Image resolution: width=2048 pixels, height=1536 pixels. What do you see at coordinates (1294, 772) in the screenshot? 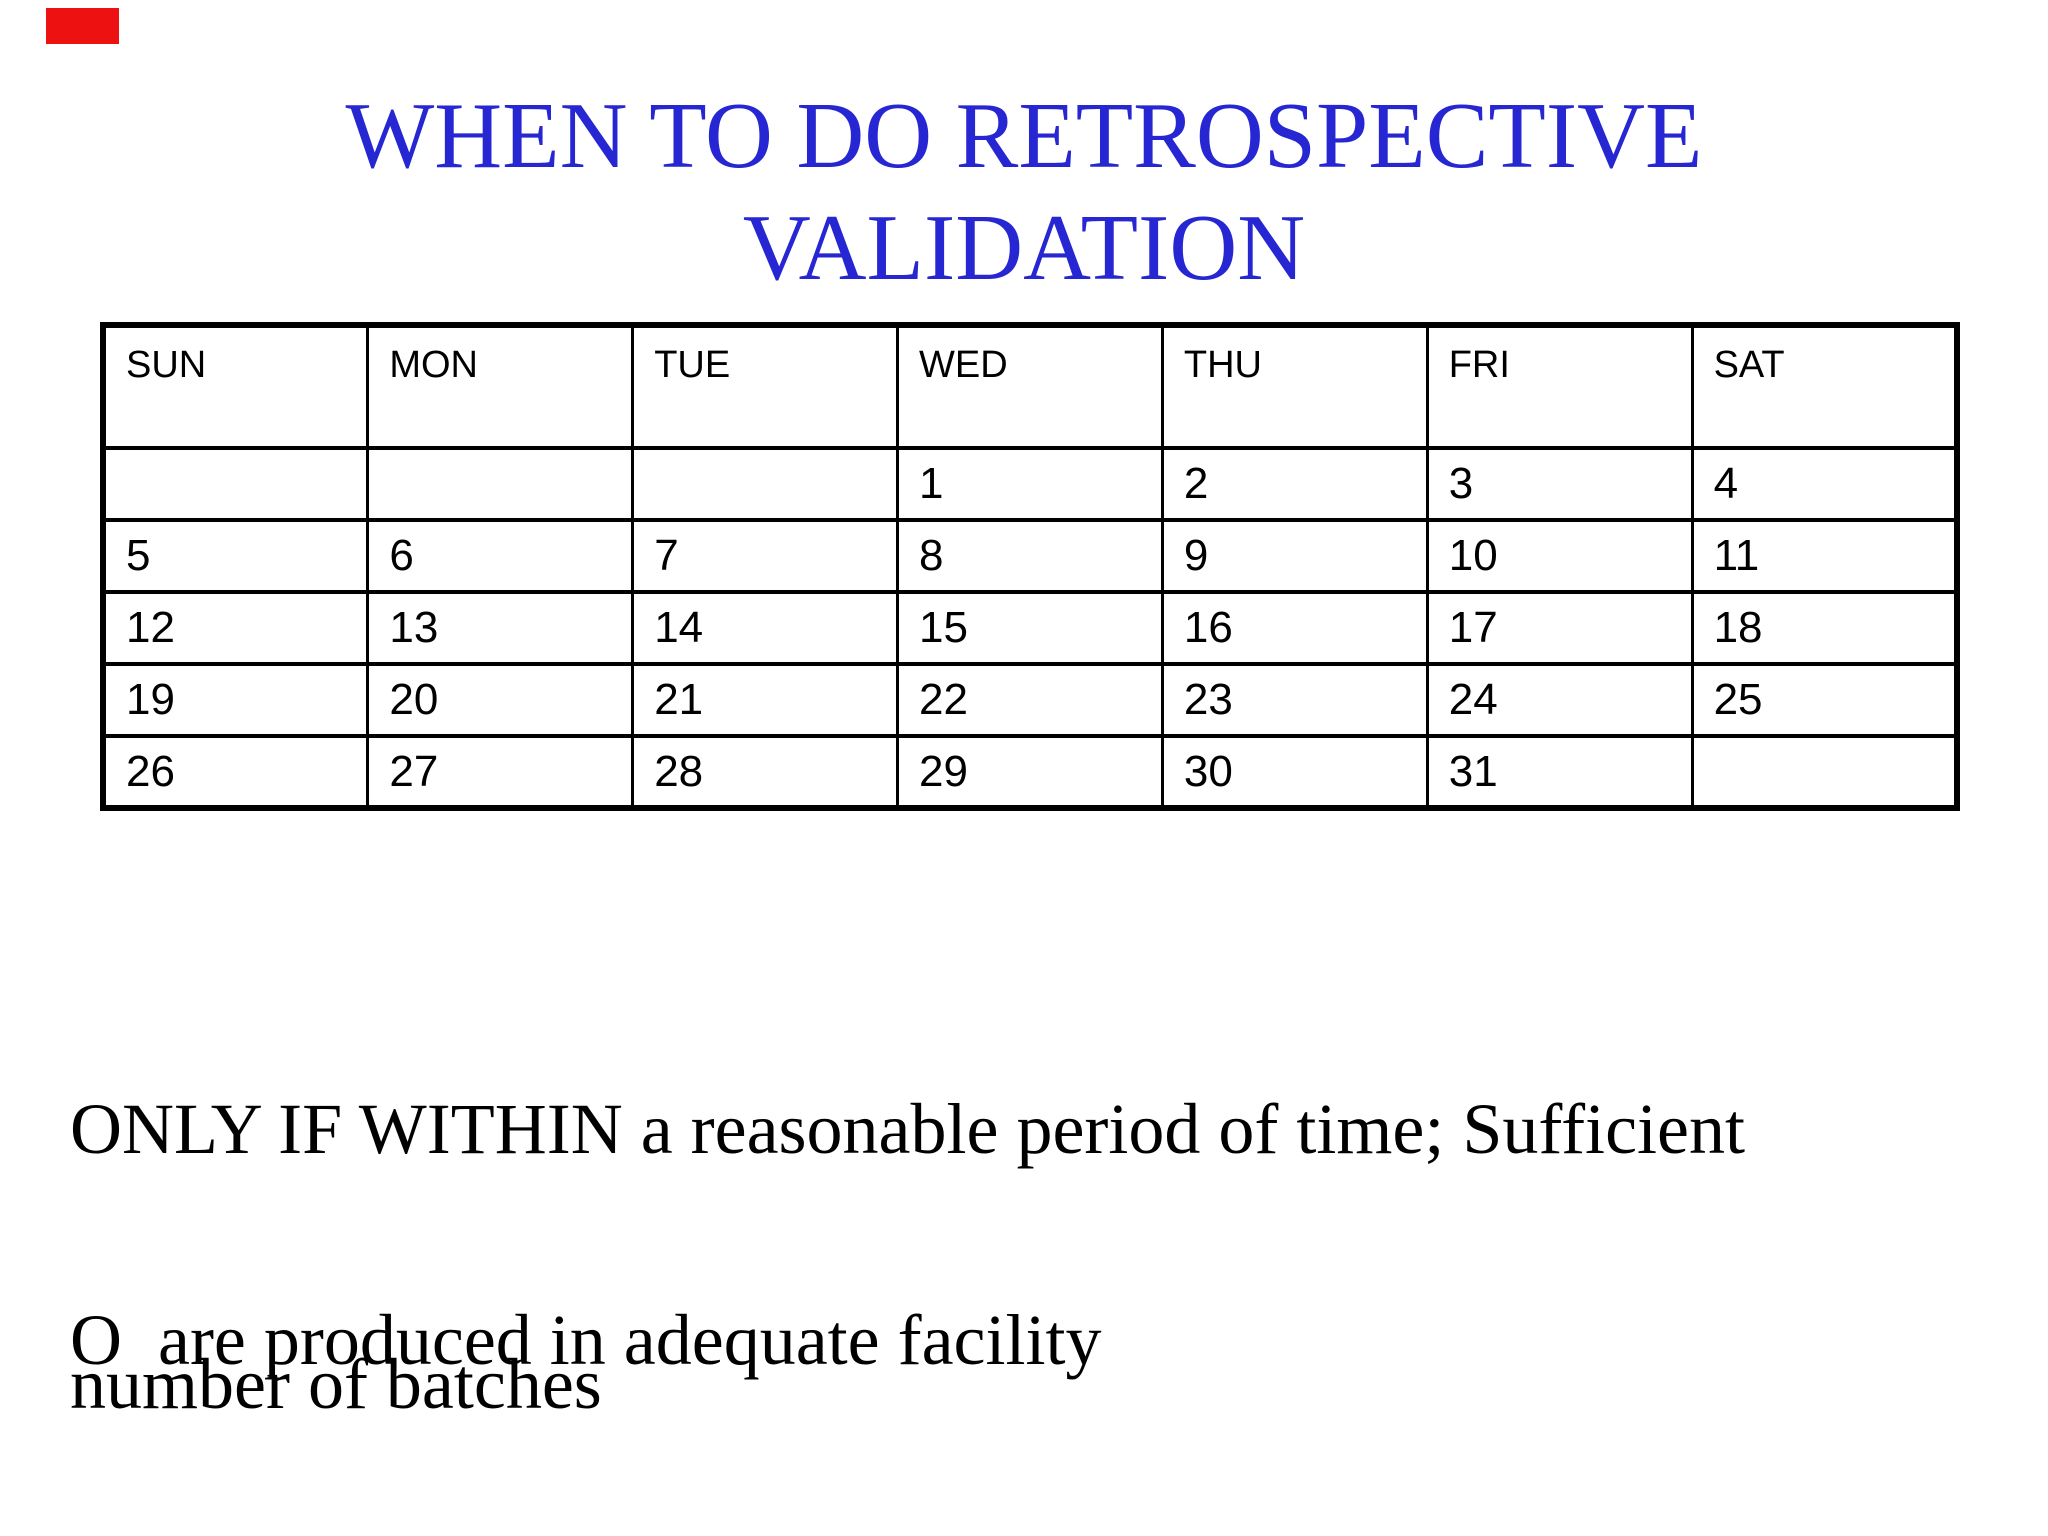
I see `calendar-cell: 30` at bounding box center [1294, 772].